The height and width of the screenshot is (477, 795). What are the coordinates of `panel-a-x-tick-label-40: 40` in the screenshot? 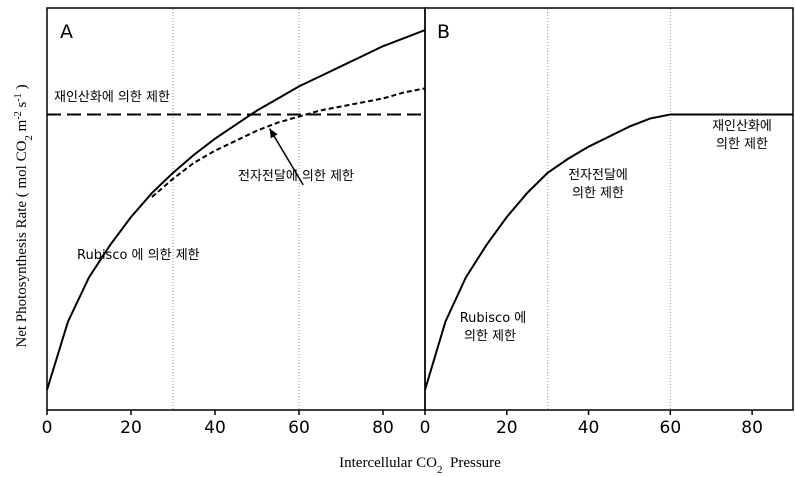 It's located at (215, 428).